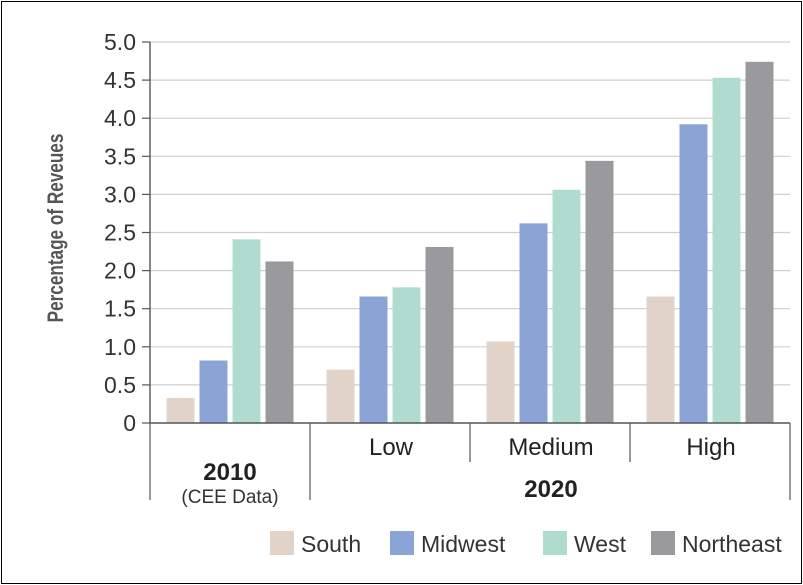  Describe the element at coordinates (732, 544) in the screenshot. I see `legend-label-northeast: Northeast` at that location.